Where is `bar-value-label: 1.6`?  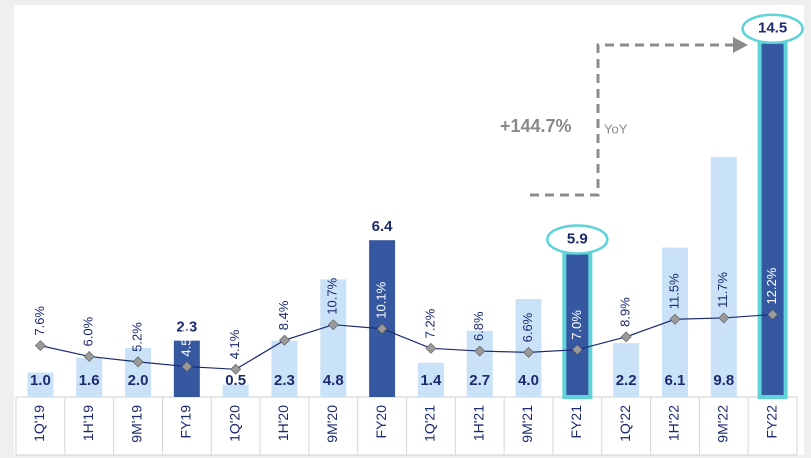 bar-value-label: 1.6 is located at coordinates (89, 380).